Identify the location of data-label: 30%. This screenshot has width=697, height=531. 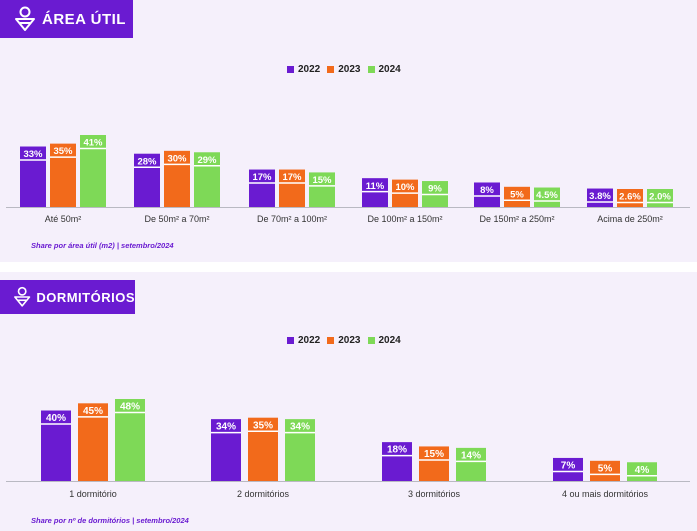
(177, 158).